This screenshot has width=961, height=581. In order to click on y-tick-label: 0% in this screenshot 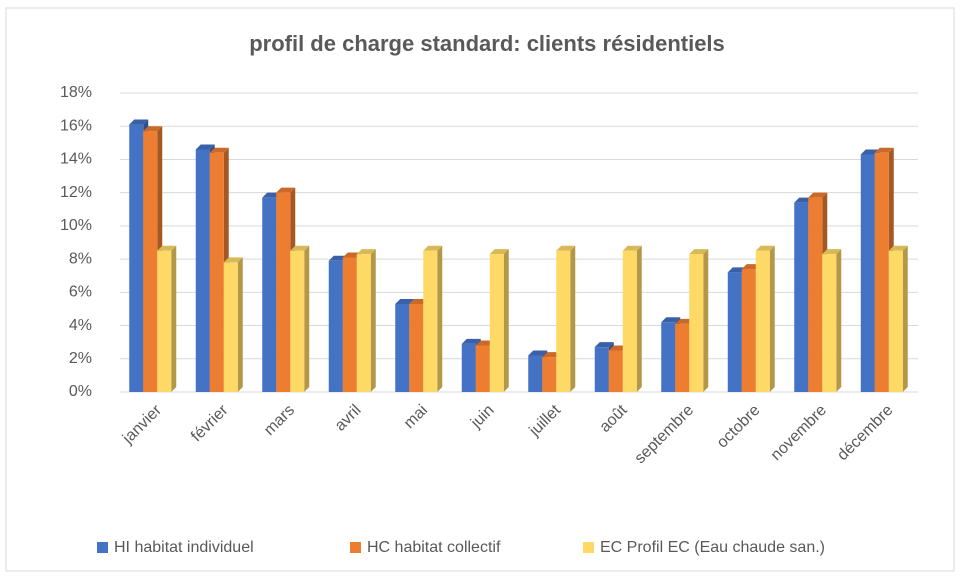, I will do `click(80, 391)`.